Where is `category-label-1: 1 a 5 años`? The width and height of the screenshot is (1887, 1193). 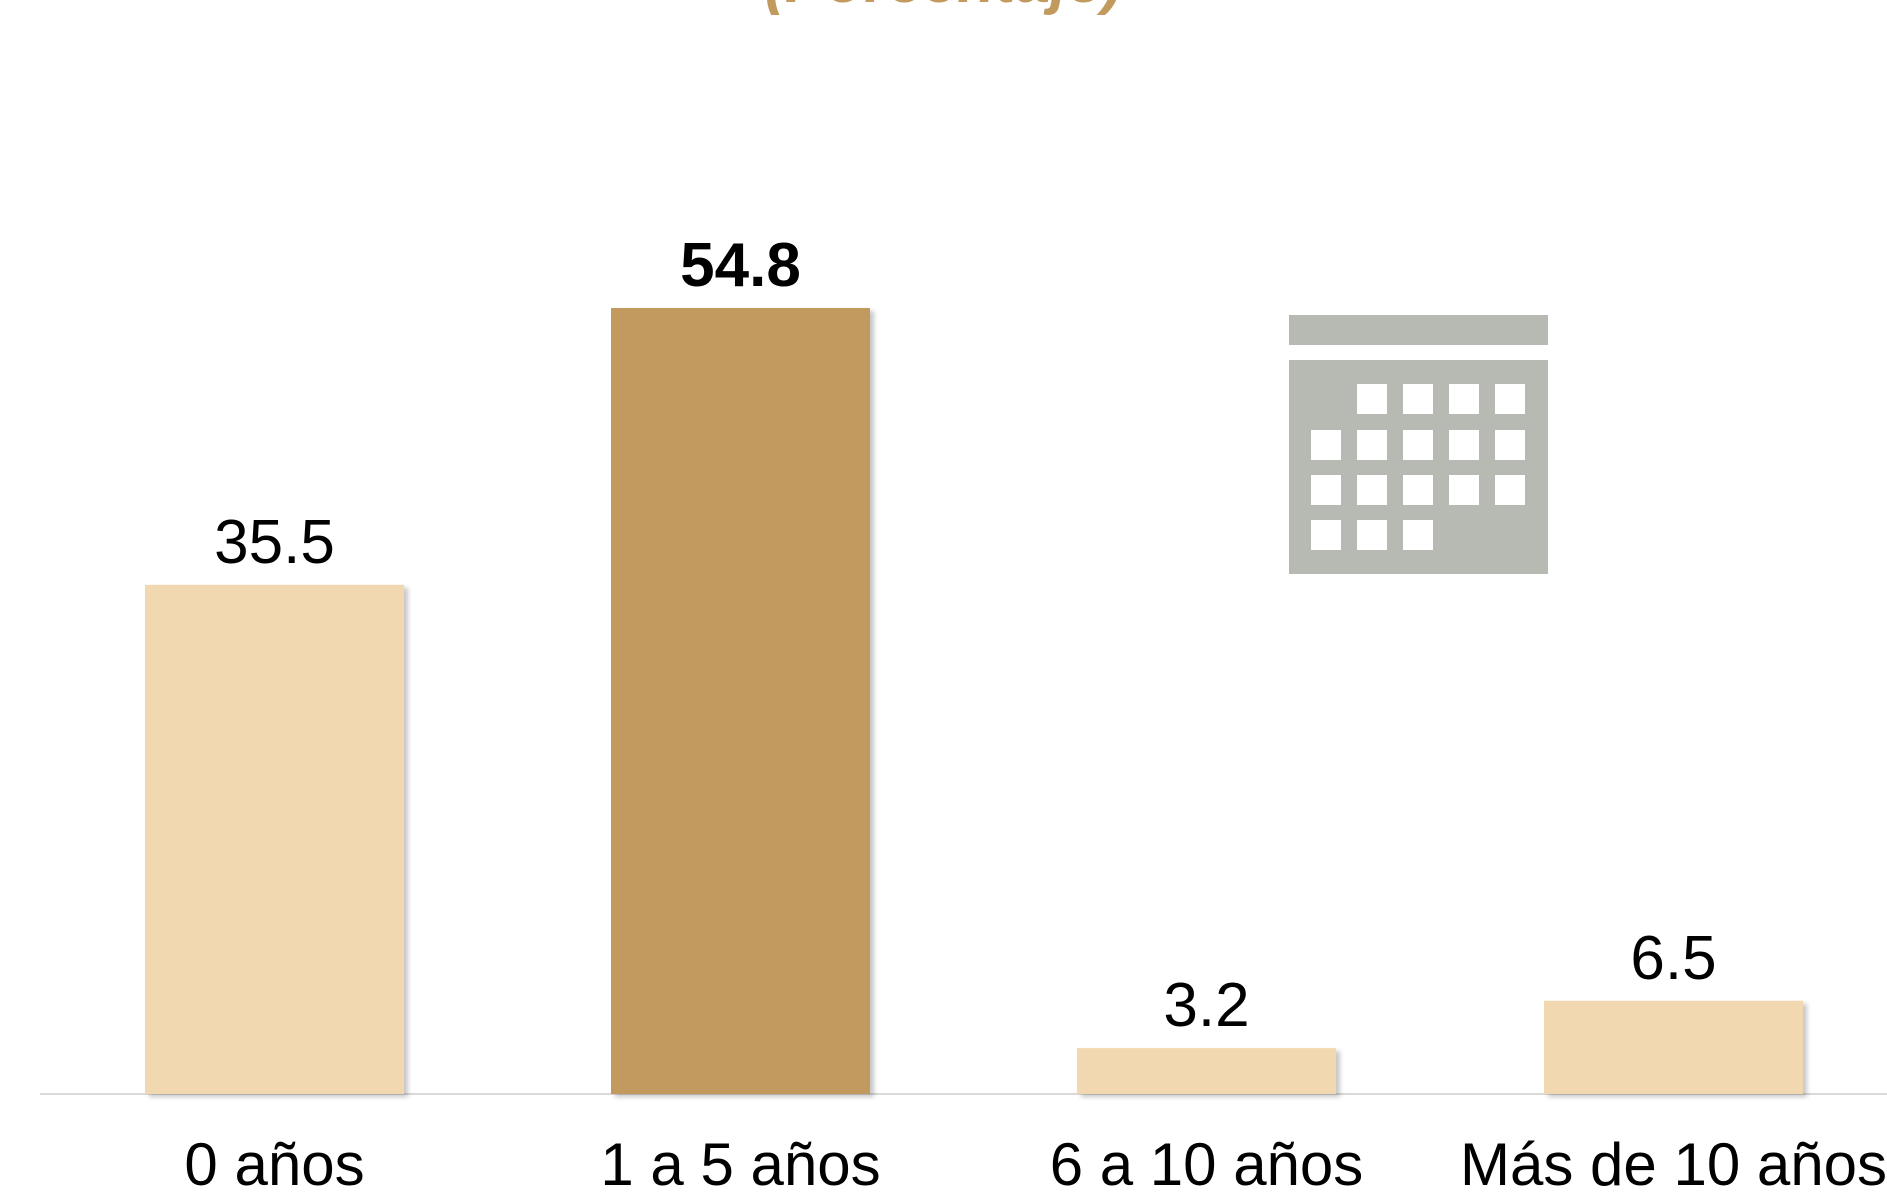
category-label-1: 1 a 5 años is located at coordinates (740, 1162).